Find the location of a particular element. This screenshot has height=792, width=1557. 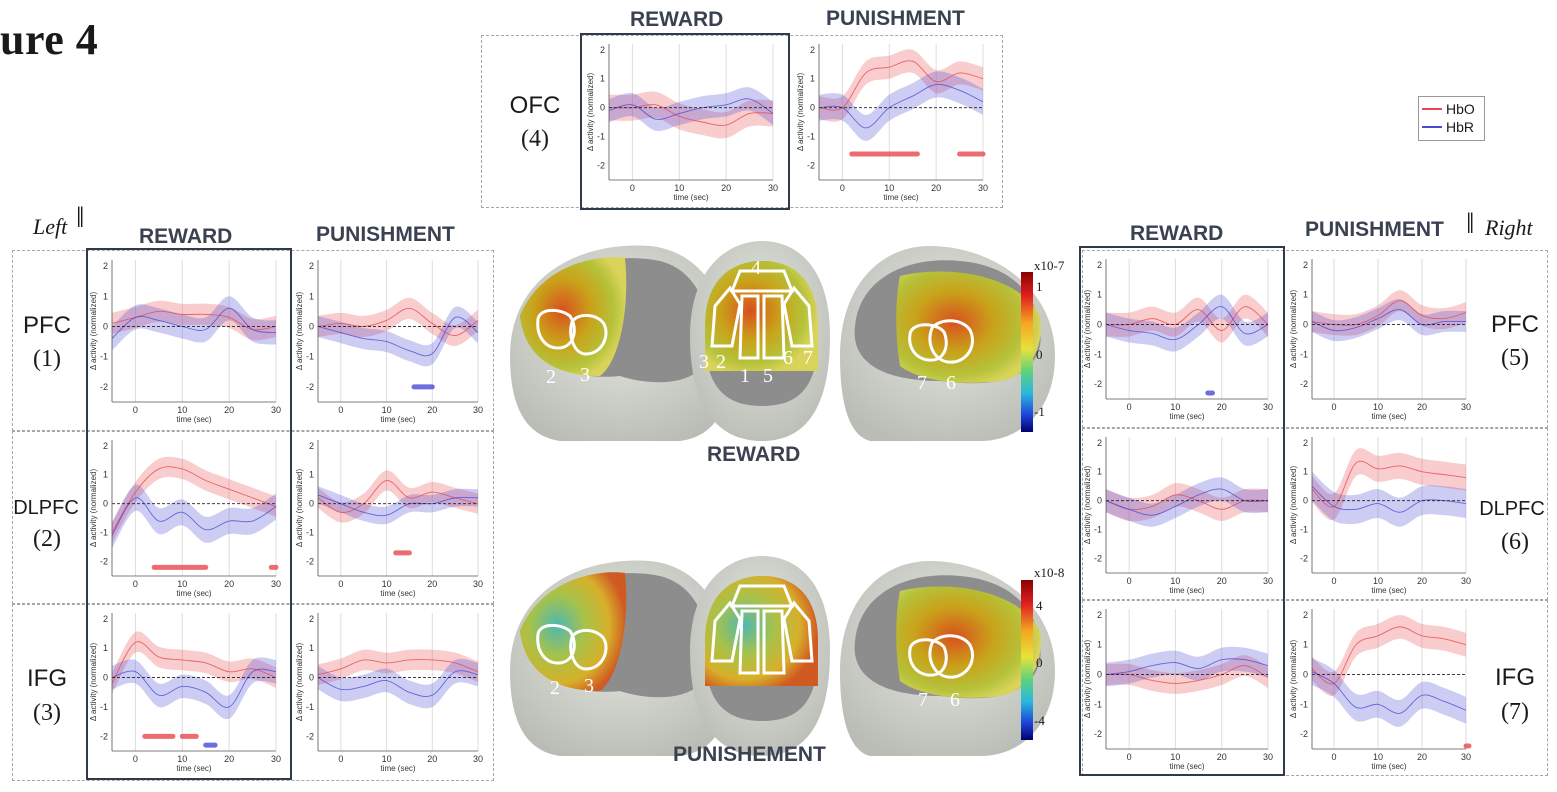

ofc-reward-header: REWARD is located at coordinates (677, 19).